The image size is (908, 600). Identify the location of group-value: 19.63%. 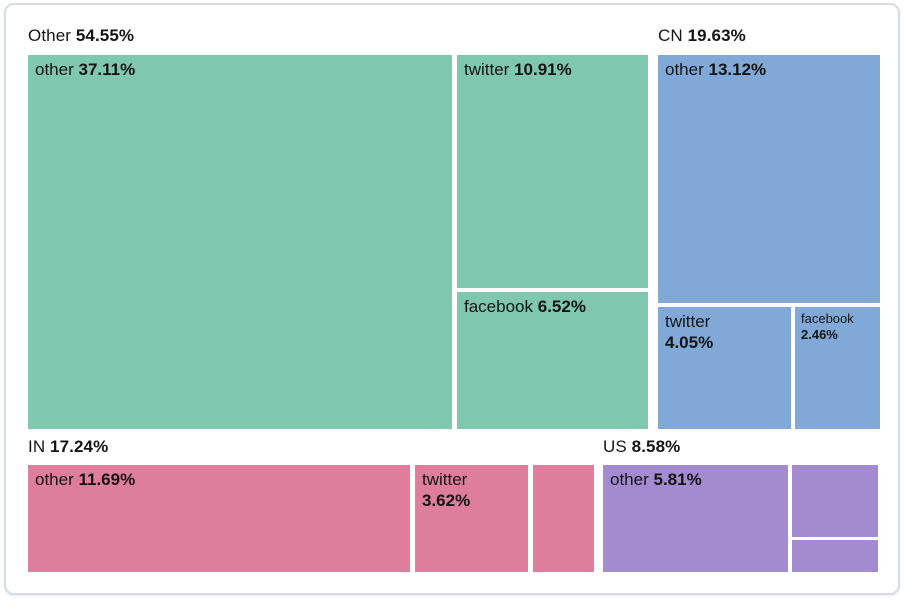
(716, 35).